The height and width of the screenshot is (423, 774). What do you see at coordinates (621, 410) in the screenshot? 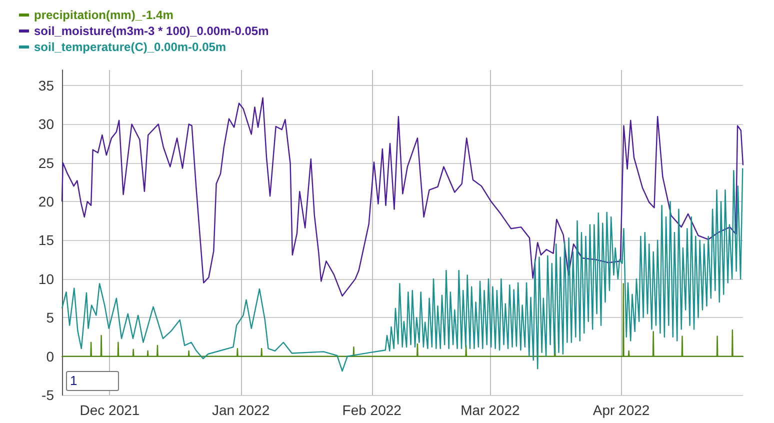
I see `x-tick-label: Apr 2022` at bounding box center [621, 410].